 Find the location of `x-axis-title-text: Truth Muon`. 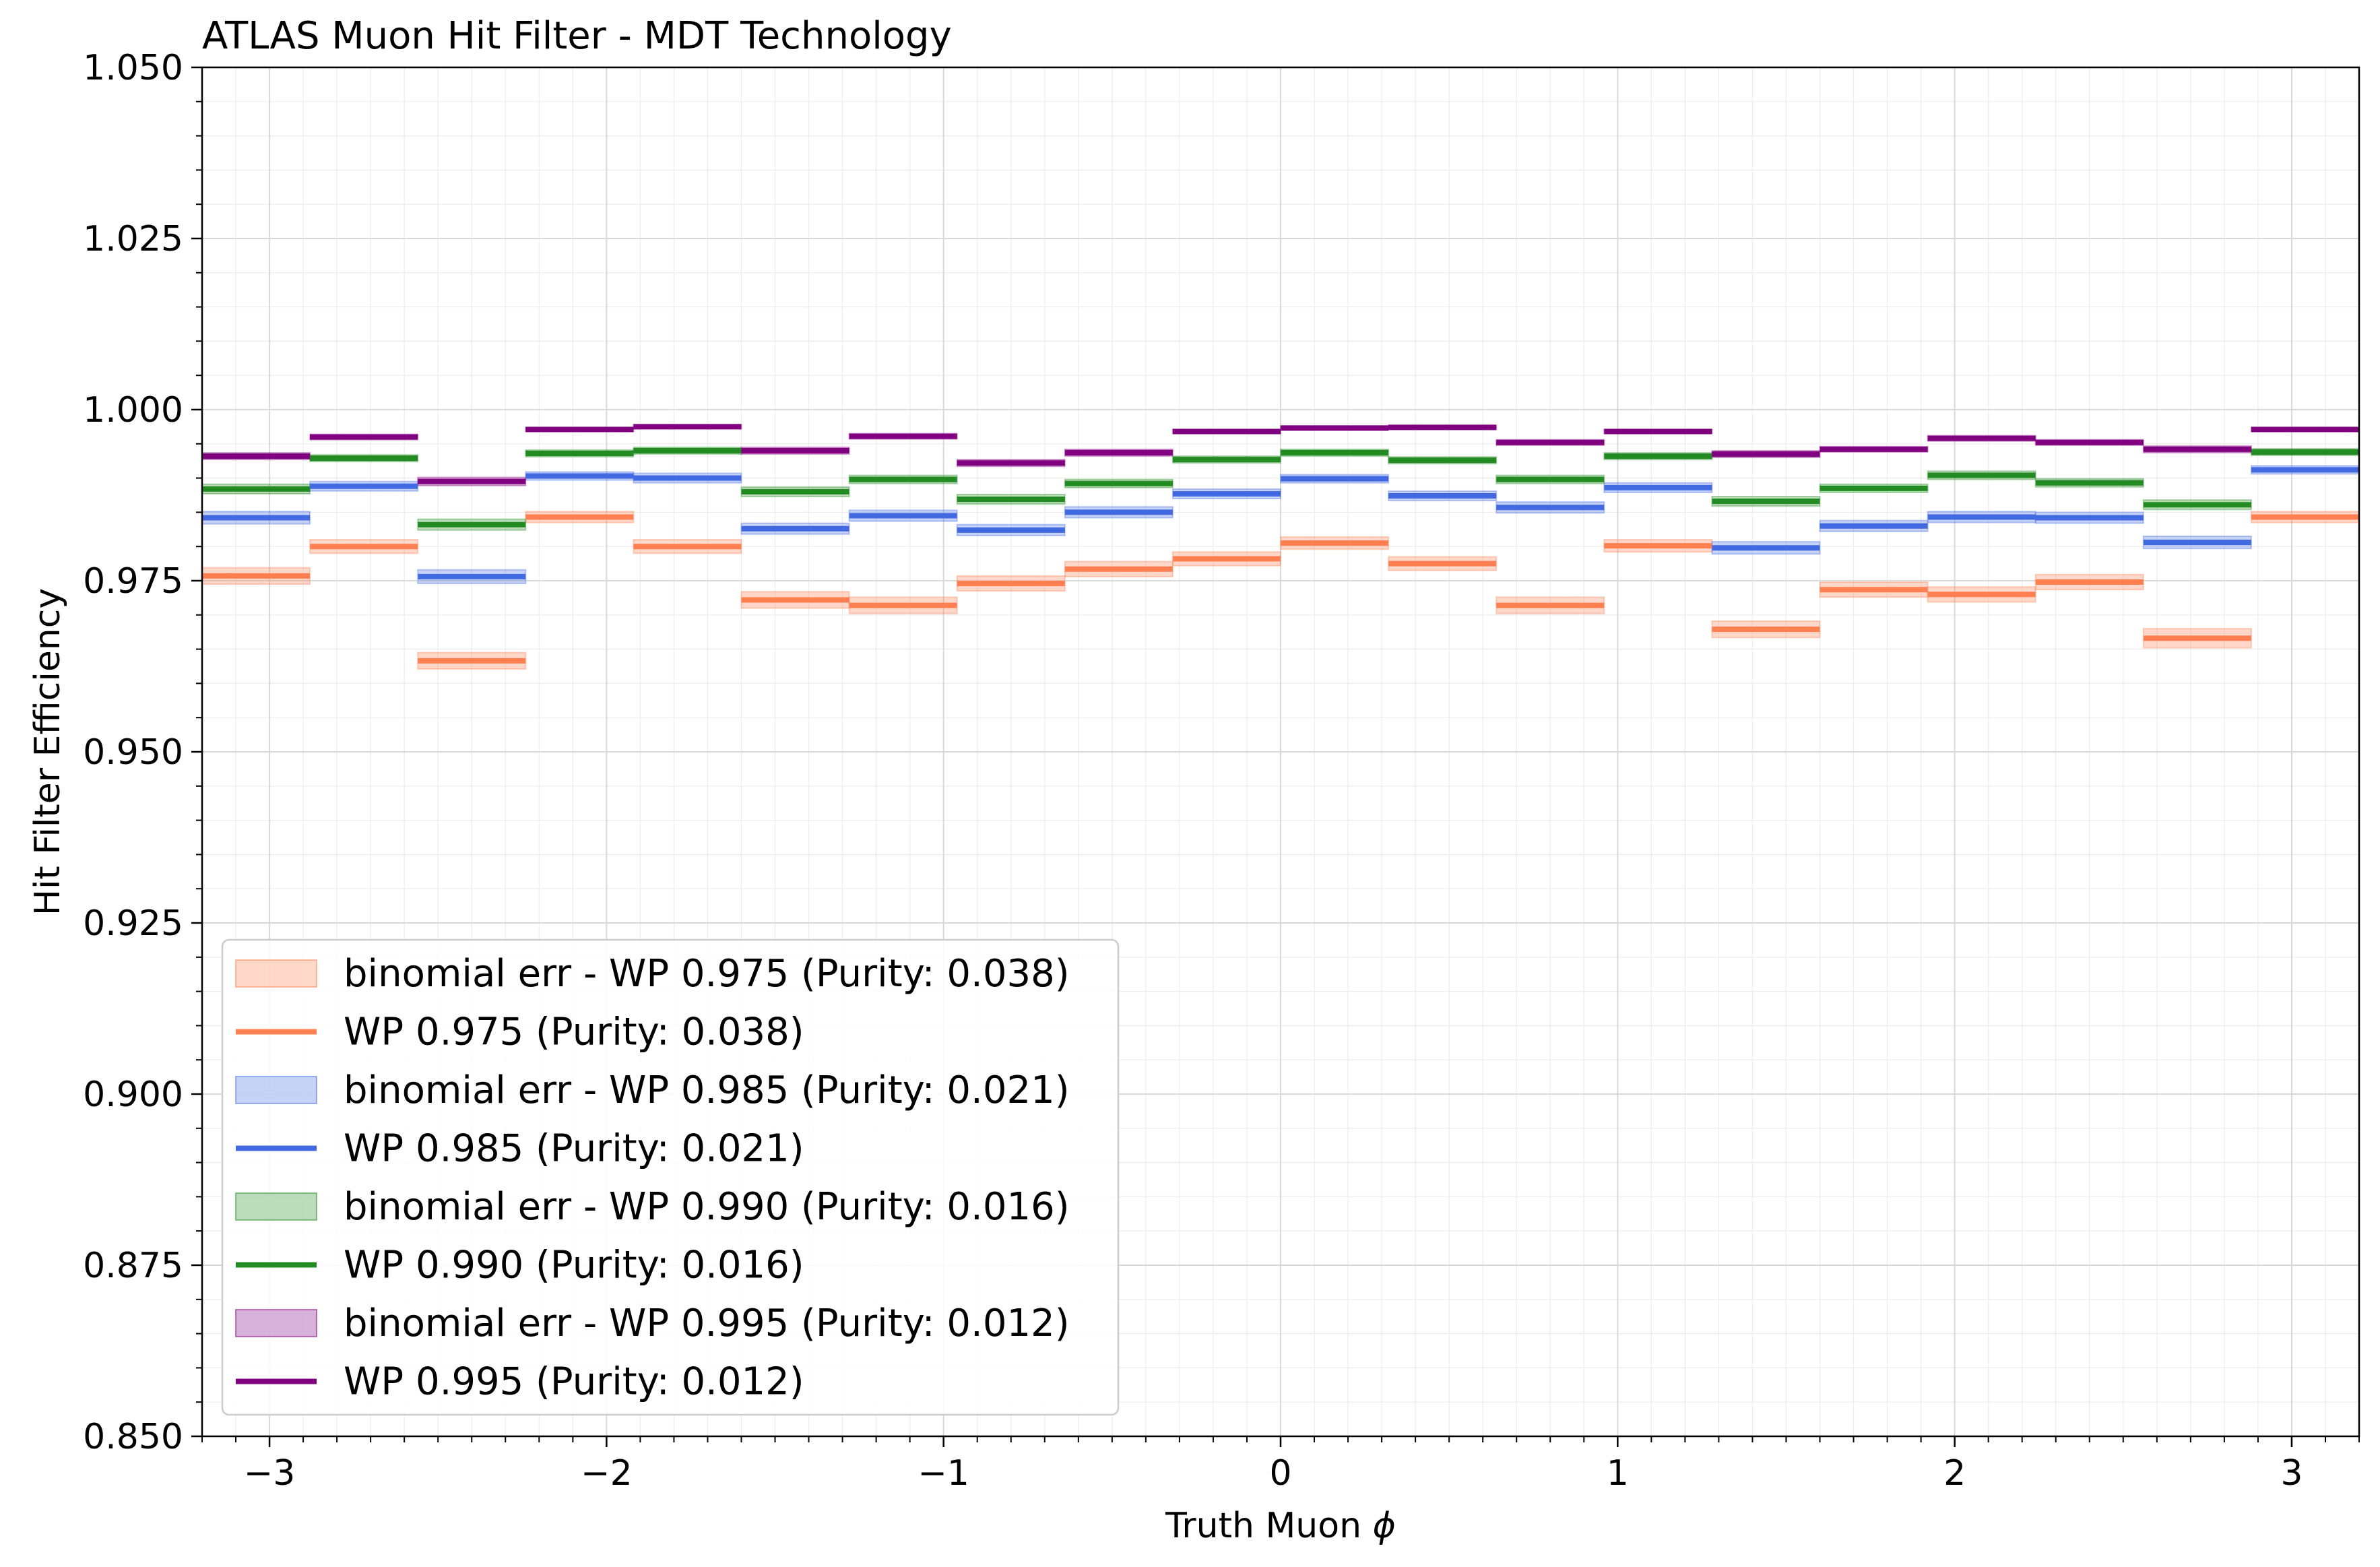

x-axis-title-text: Truth Muon is located at coordinates (1268, 1526).